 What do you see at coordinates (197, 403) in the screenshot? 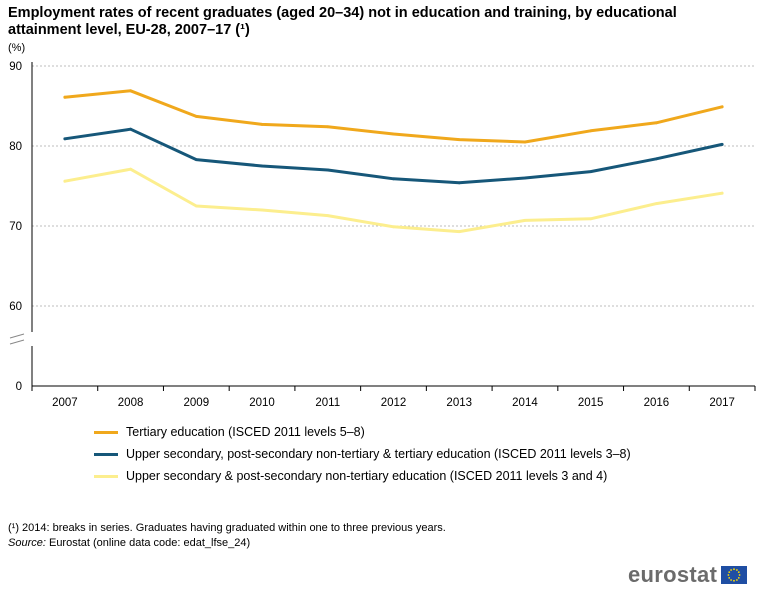
I see `x-tick-label: 2009` at bounding box center [197, 403].